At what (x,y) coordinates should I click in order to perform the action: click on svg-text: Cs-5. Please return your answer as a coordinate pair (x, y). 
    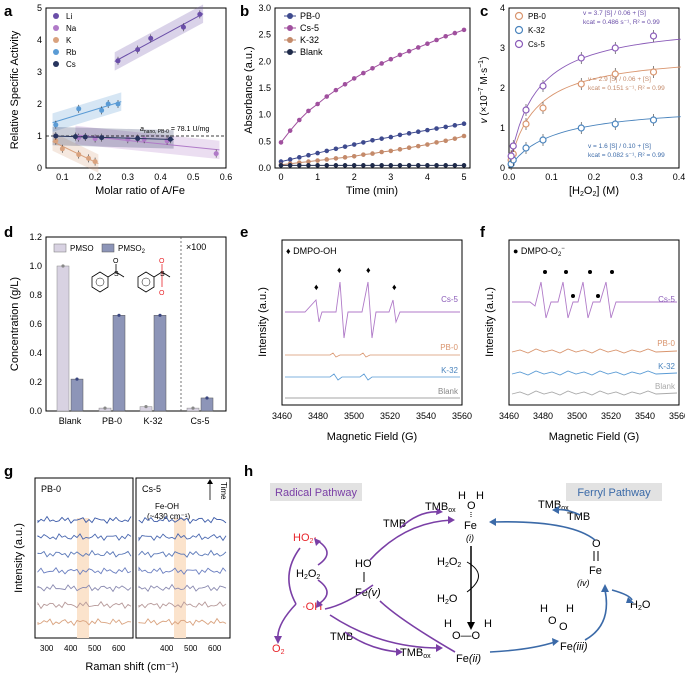
    Looking at the image, I should click on (309, 28).